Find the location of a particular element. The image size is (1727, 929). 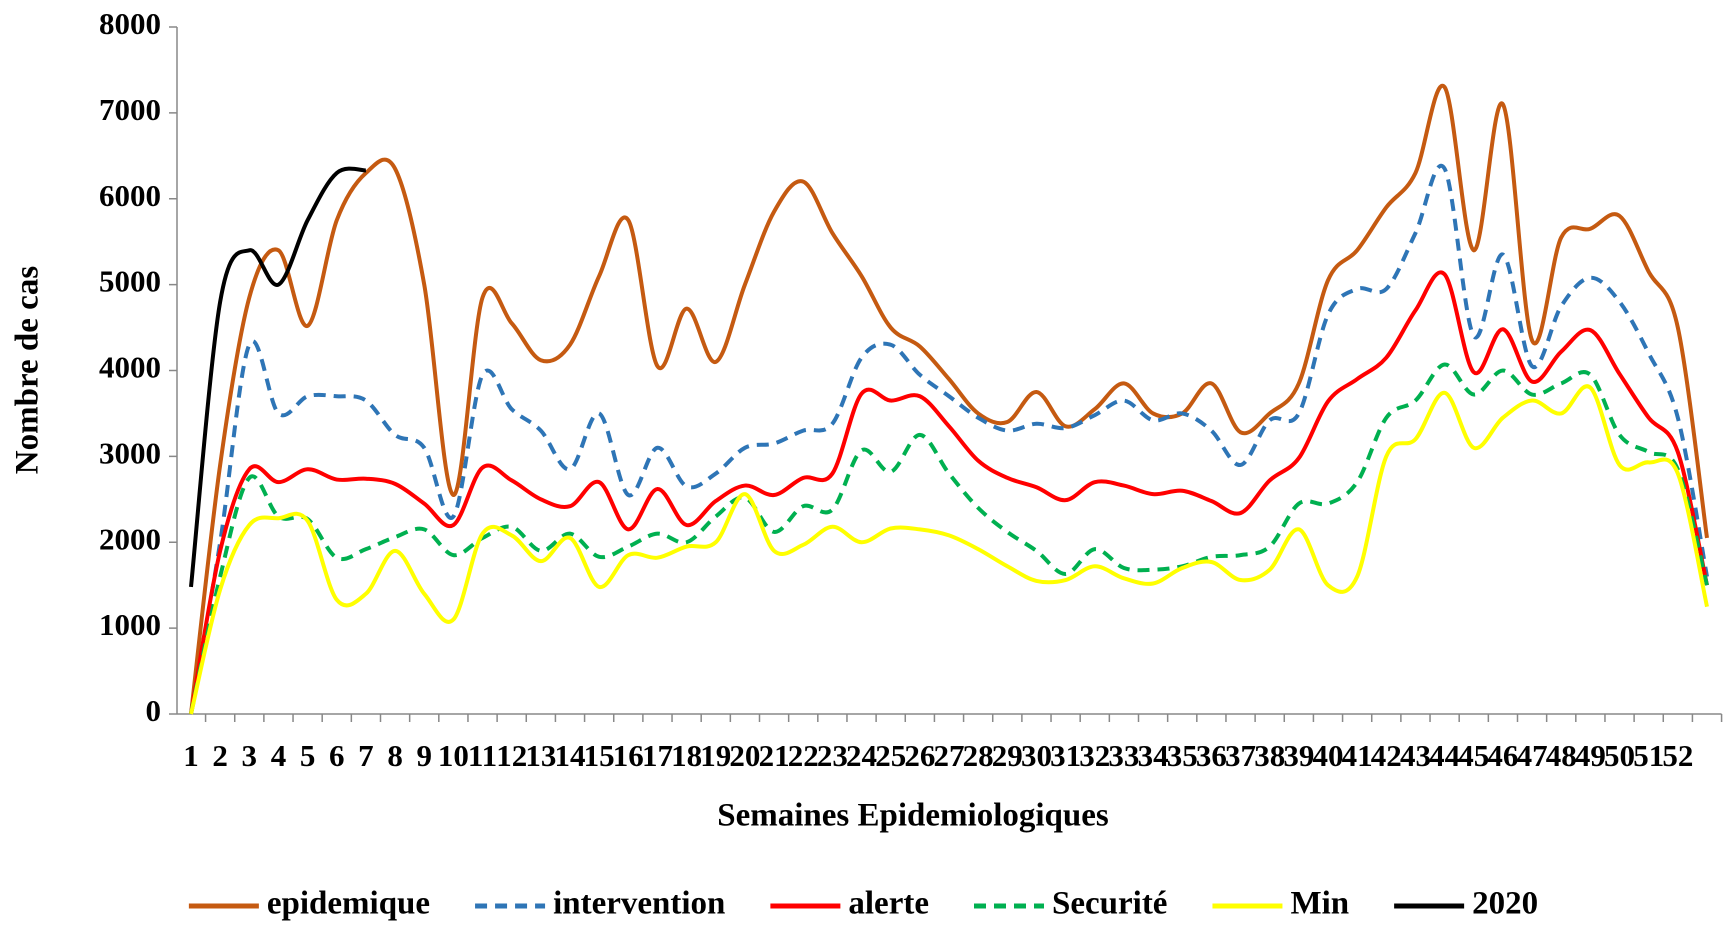

legend-item: 2020 is located at coordinates (1466, 904).